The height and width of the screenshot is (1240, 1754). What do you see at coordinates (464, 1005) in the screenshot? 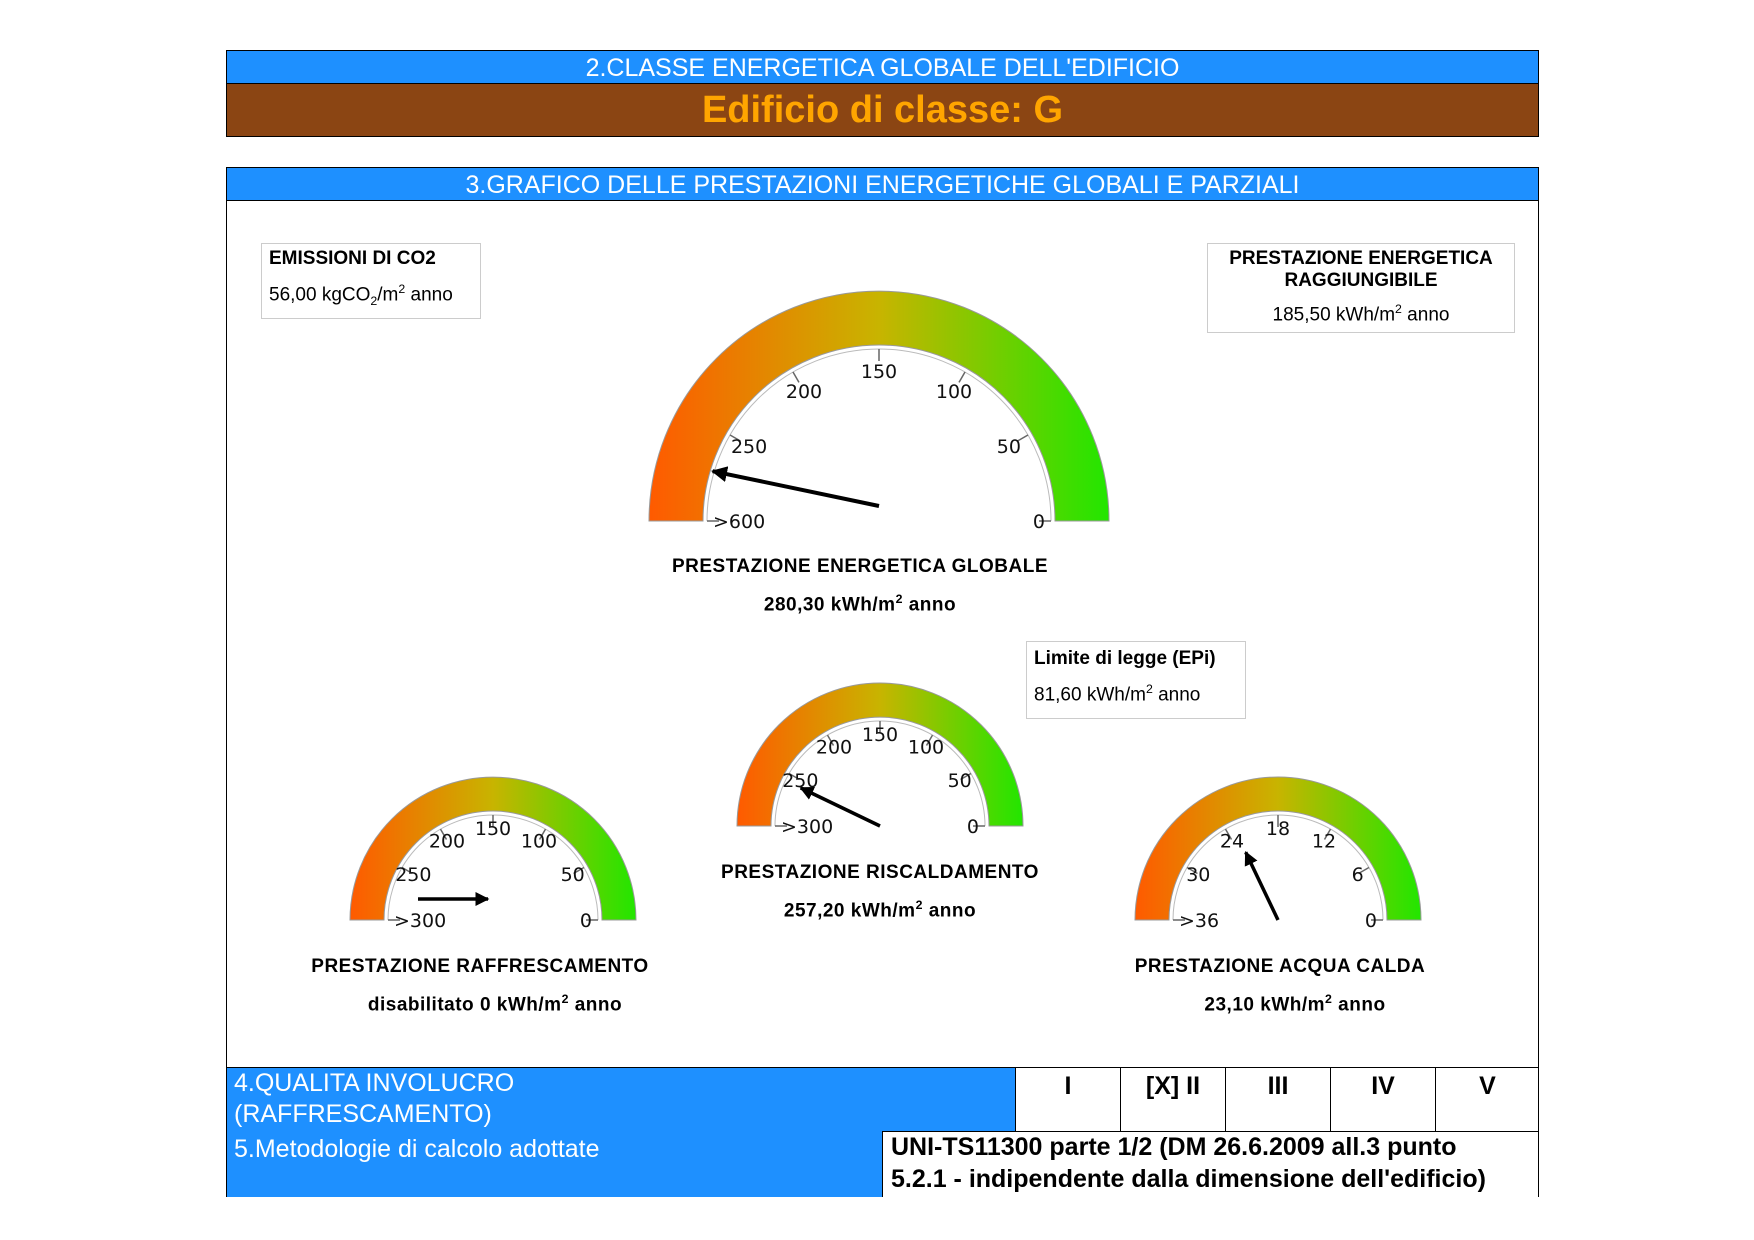
I see `cooling-value-number: disabilitato 0 kWh/m` at bounding box center [464, 1005].